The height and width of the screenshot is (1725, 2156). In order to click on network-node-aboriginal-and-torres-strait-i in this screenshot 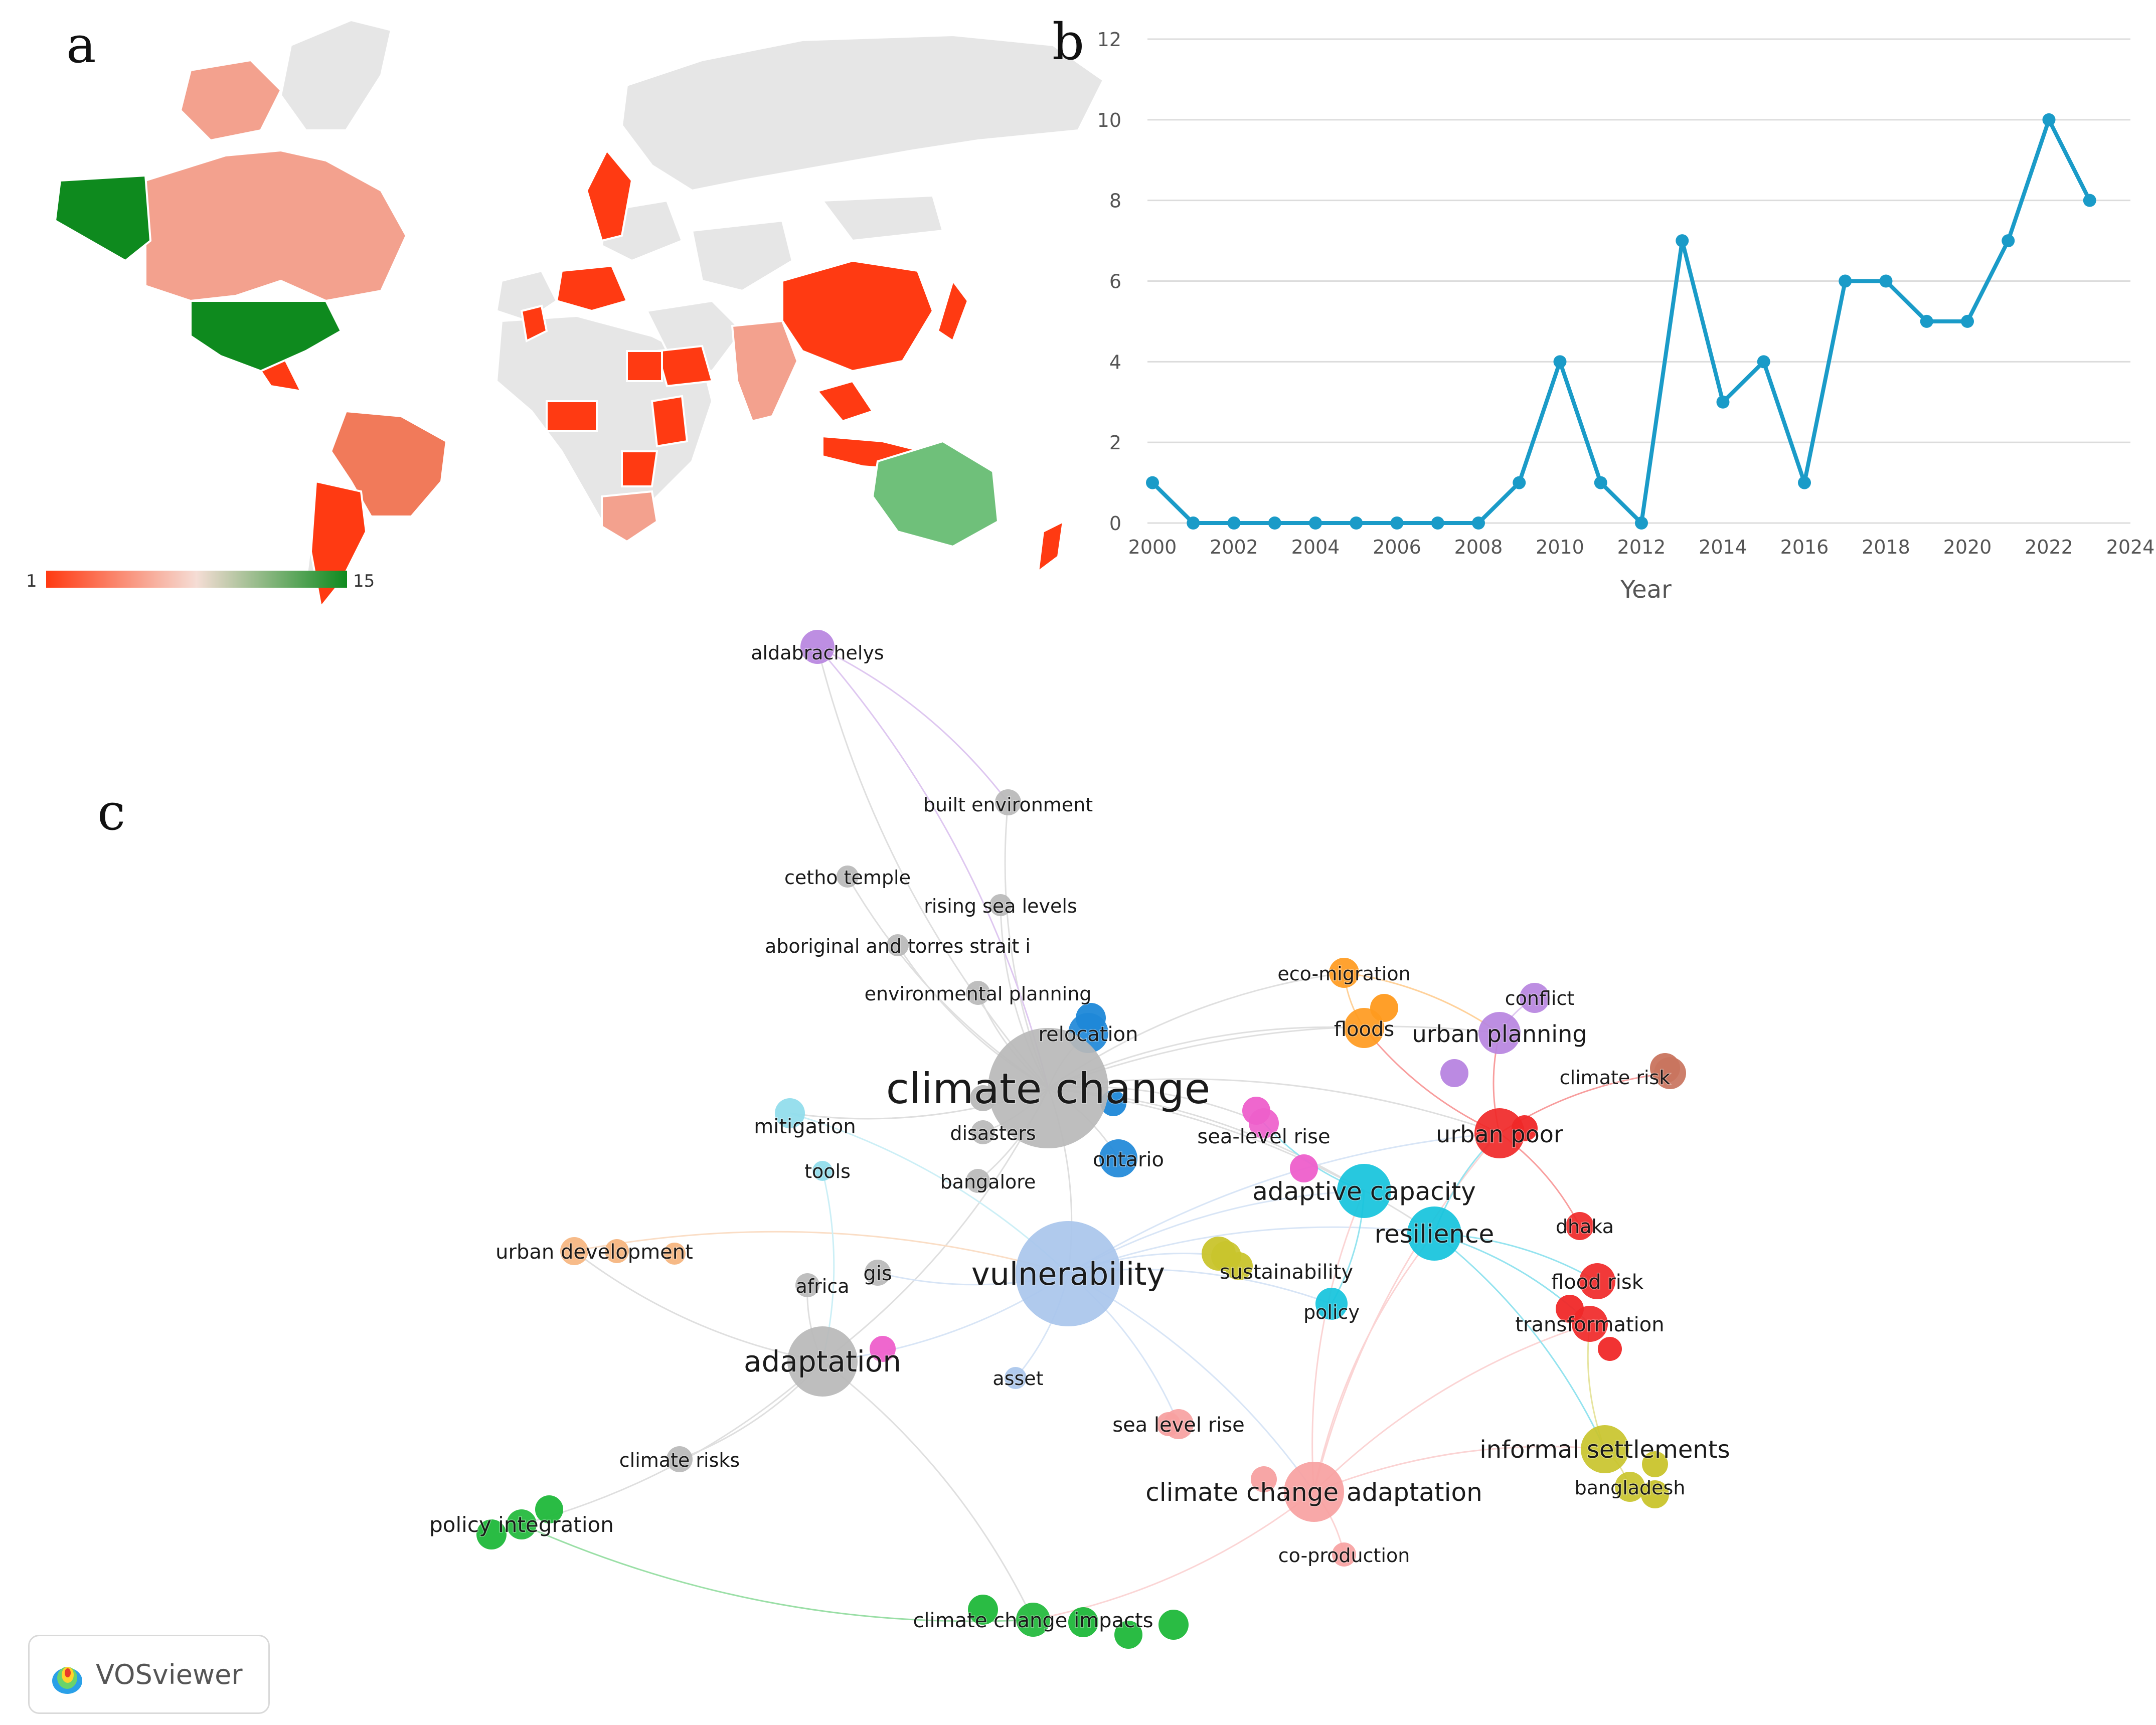, I will do `click(898, 945)`.